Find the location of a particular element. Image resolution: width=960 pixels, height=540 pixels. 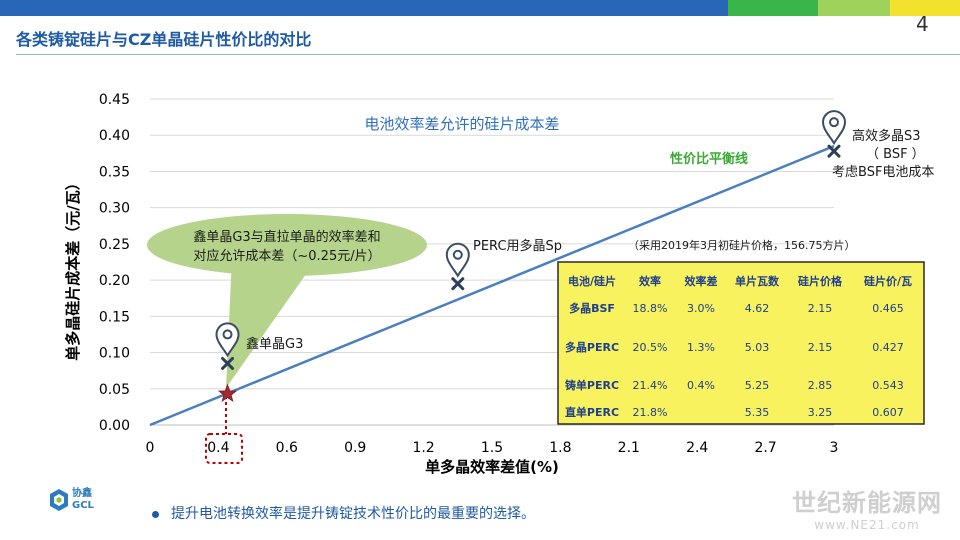

callout-line2: 对应允许成本差（~0.25元/片） is located at coordinates (286, 256).